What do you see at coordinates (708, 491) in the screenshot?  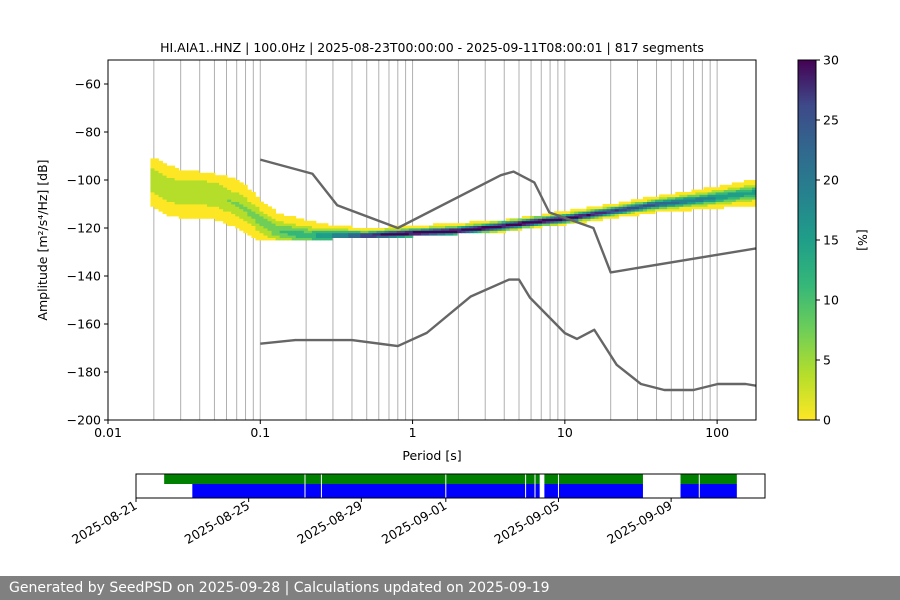 I see `used-data-span` at bounding box center [708, 491].